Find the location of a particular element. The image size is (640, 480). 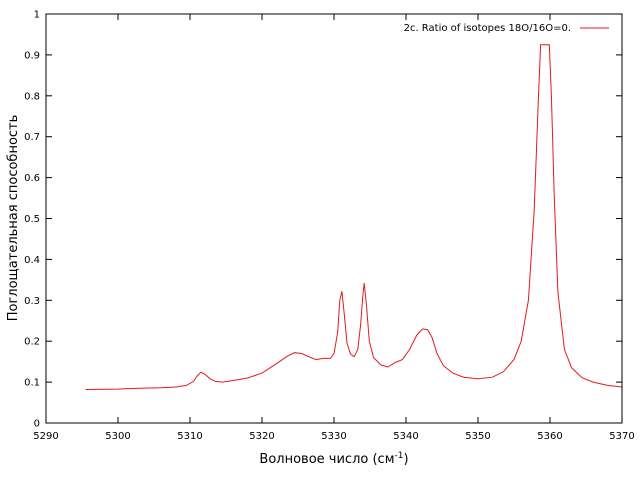

x-axis-title-superscript: -1 is located at coordinates (399, 456).